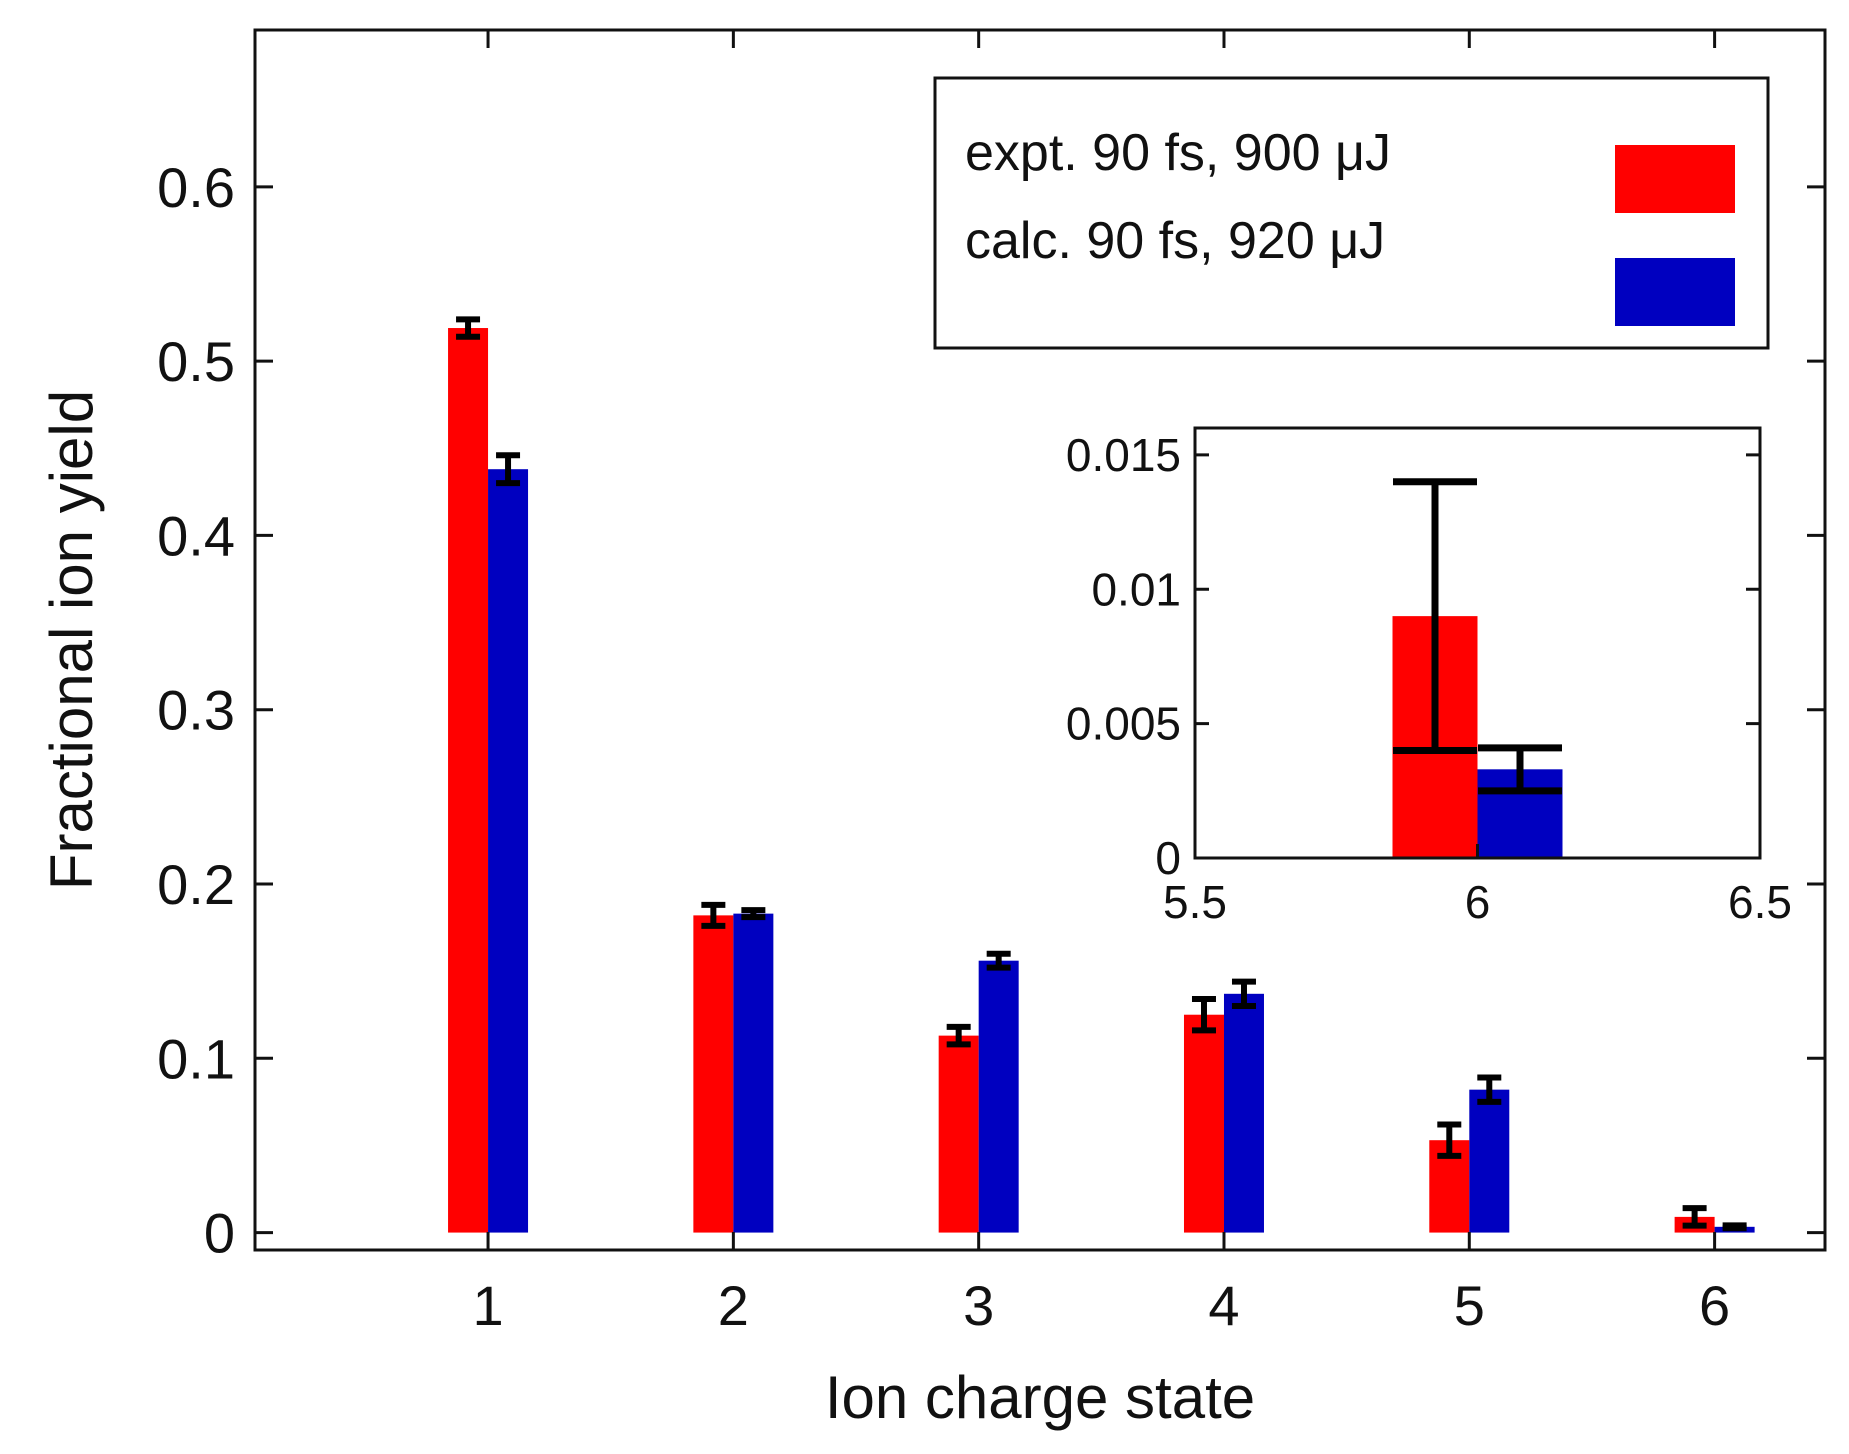  Describe the element at coordinates (1520, 769) in the screenshot. I see `inset-error-bar-calc` at that location.